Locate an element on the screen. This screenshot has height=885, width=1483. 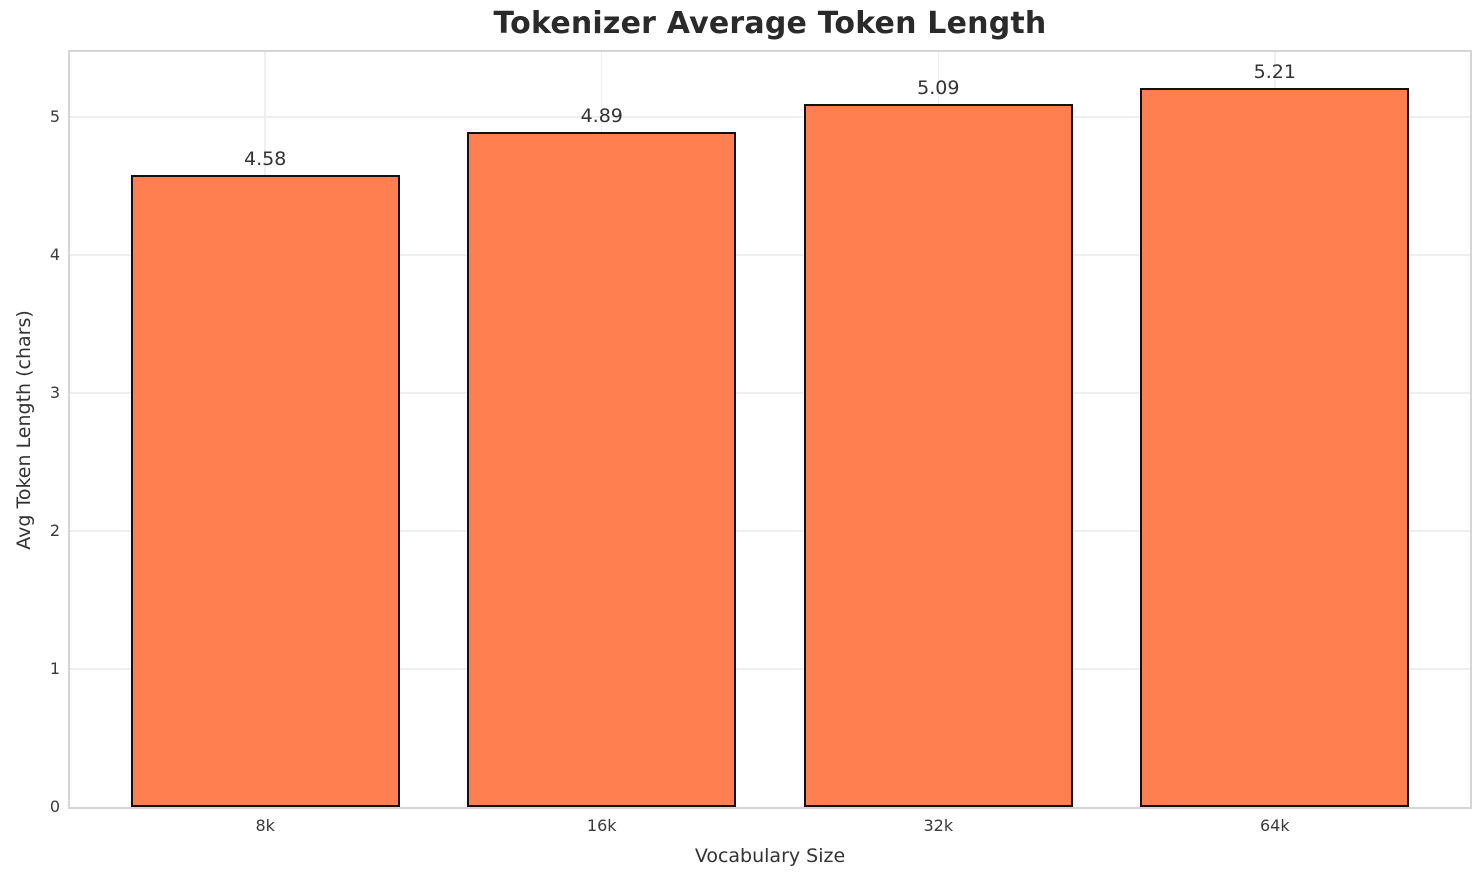
bar-value-label: 4.58 is located at coordinates (265, 158).